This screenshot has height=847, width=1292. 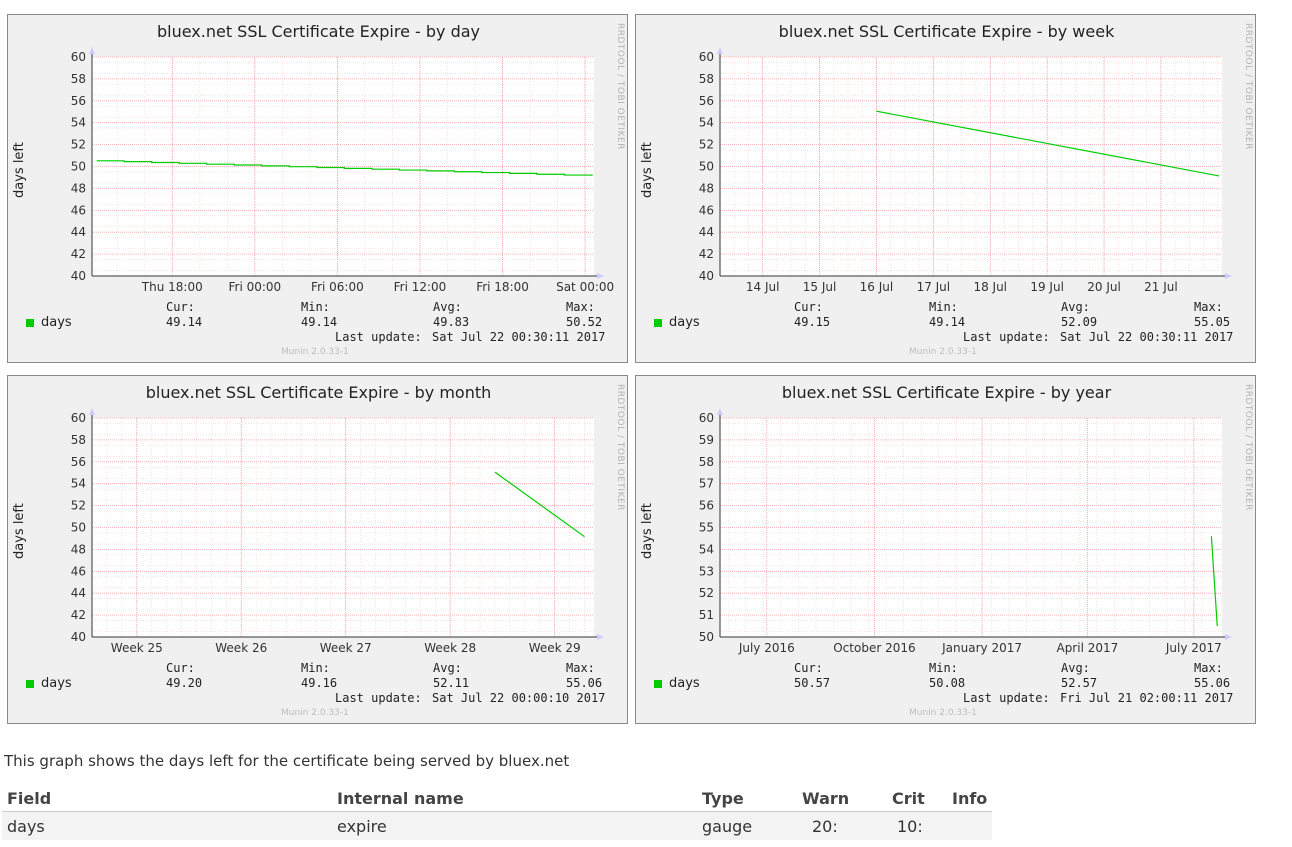 What do you see at coordinates (420, 287) in the screenshot?
I see `x-tick-label: Fri 12:00` at bounding box center [420, 287].